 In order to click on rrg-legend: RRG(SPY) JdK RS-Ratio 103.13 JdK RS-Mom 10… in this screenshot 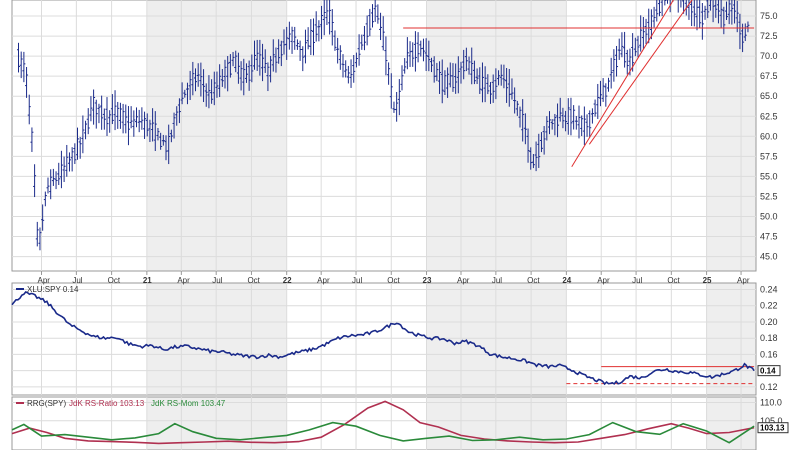, I will do `click(121, 403)`.